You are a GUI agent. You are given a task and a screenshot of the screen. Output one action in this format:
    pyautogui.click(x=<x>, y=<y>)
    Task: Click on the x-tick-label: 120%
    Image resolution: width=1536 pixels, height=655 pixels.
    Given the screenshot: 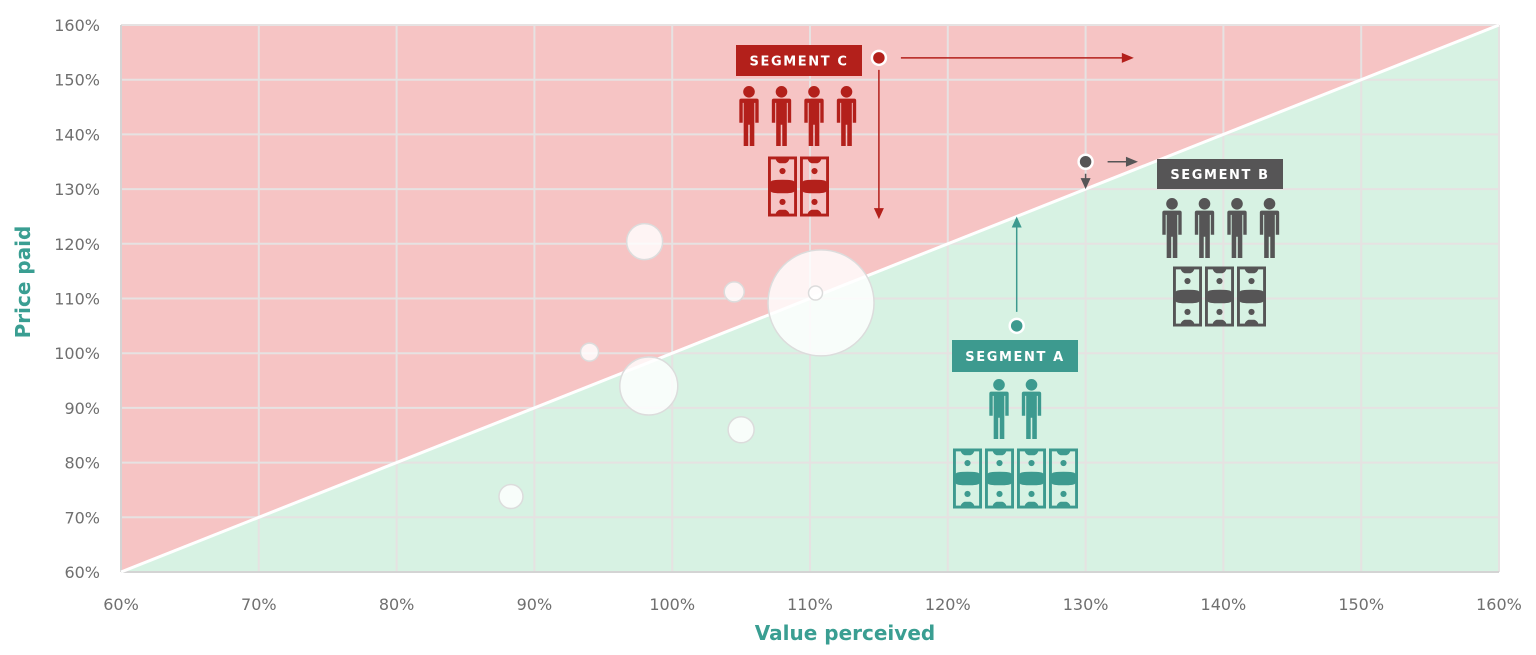 What is the action you would take?
    pyautogui.click(x=948, y=604)
    